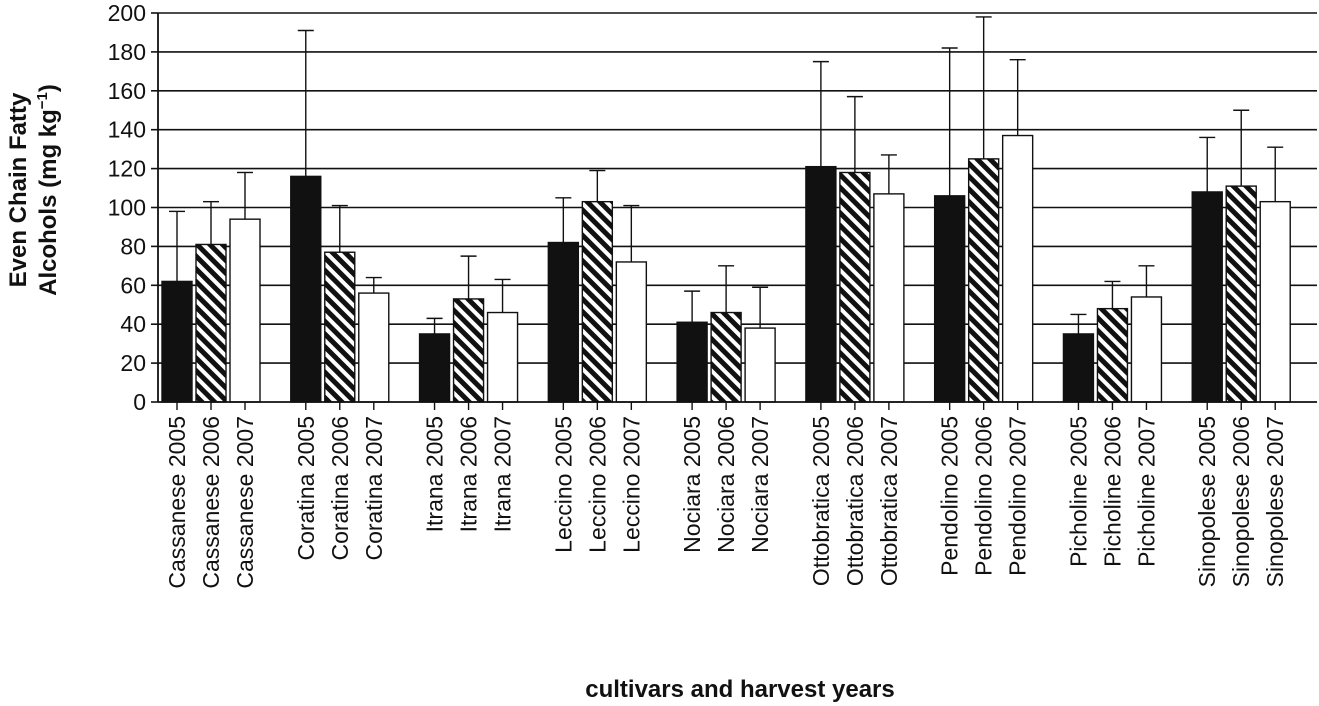 The image size is (1319, 706). I want to click on y-tick-label: 60, so click(133, 285).